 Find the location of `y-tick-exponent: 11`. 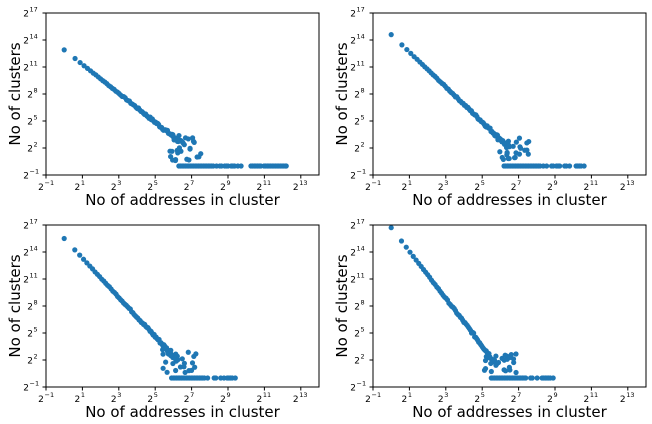

y-tick-exponent: 11 is located at coordinates (361, 276).